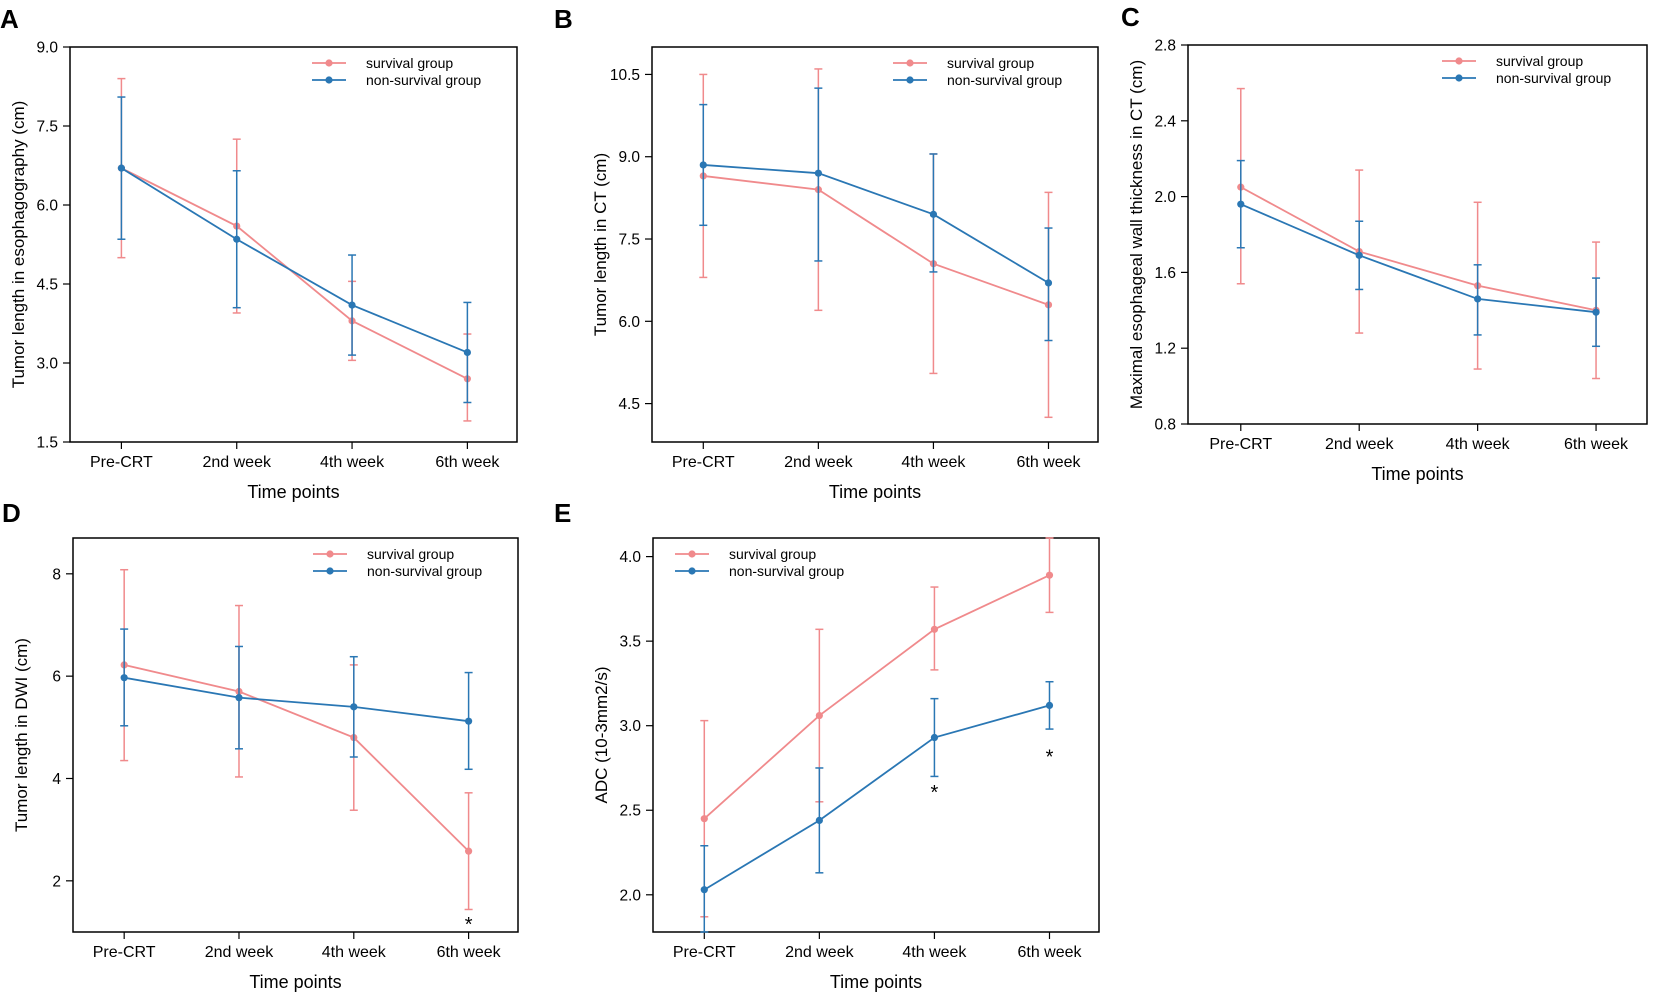  I want to click on y-tick-label: 10.5, so click(625, 75).